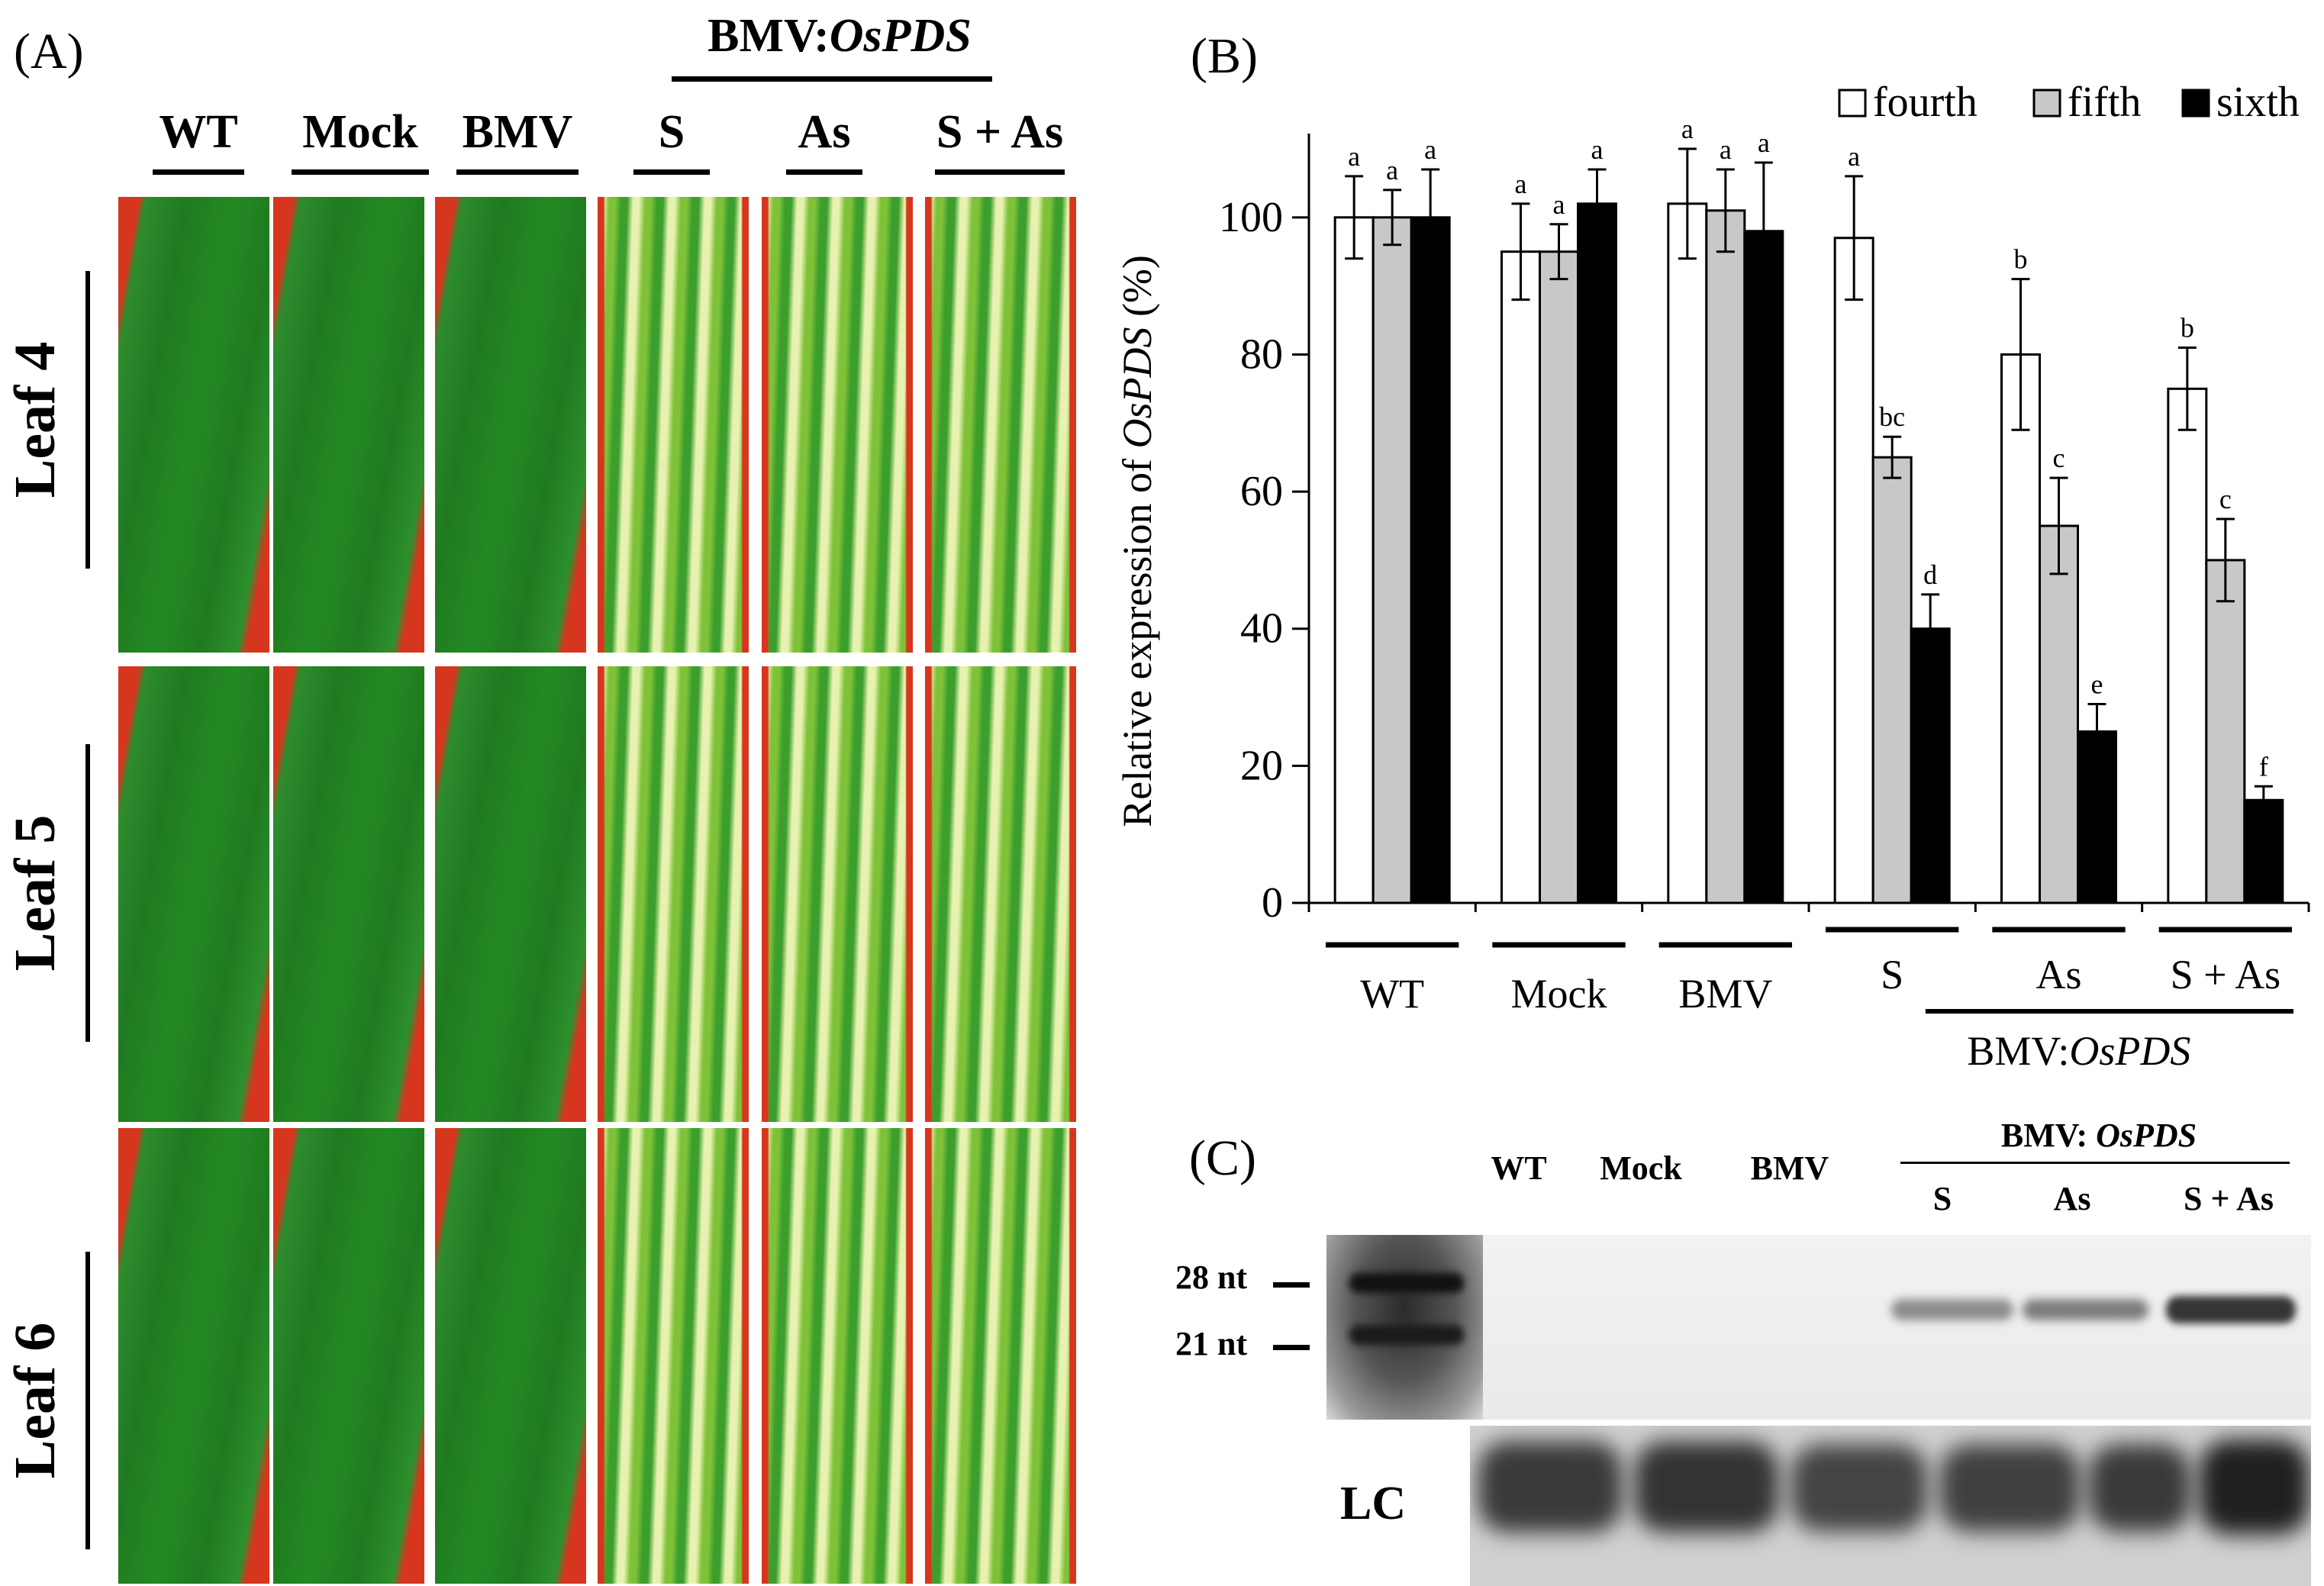 This screenshot has height=1586, width=2324. What do you see at coordinates (1726, 149) in the screenshot?
I see `sig-letter-fifth-2: a` at bounding box center [1726, 149].